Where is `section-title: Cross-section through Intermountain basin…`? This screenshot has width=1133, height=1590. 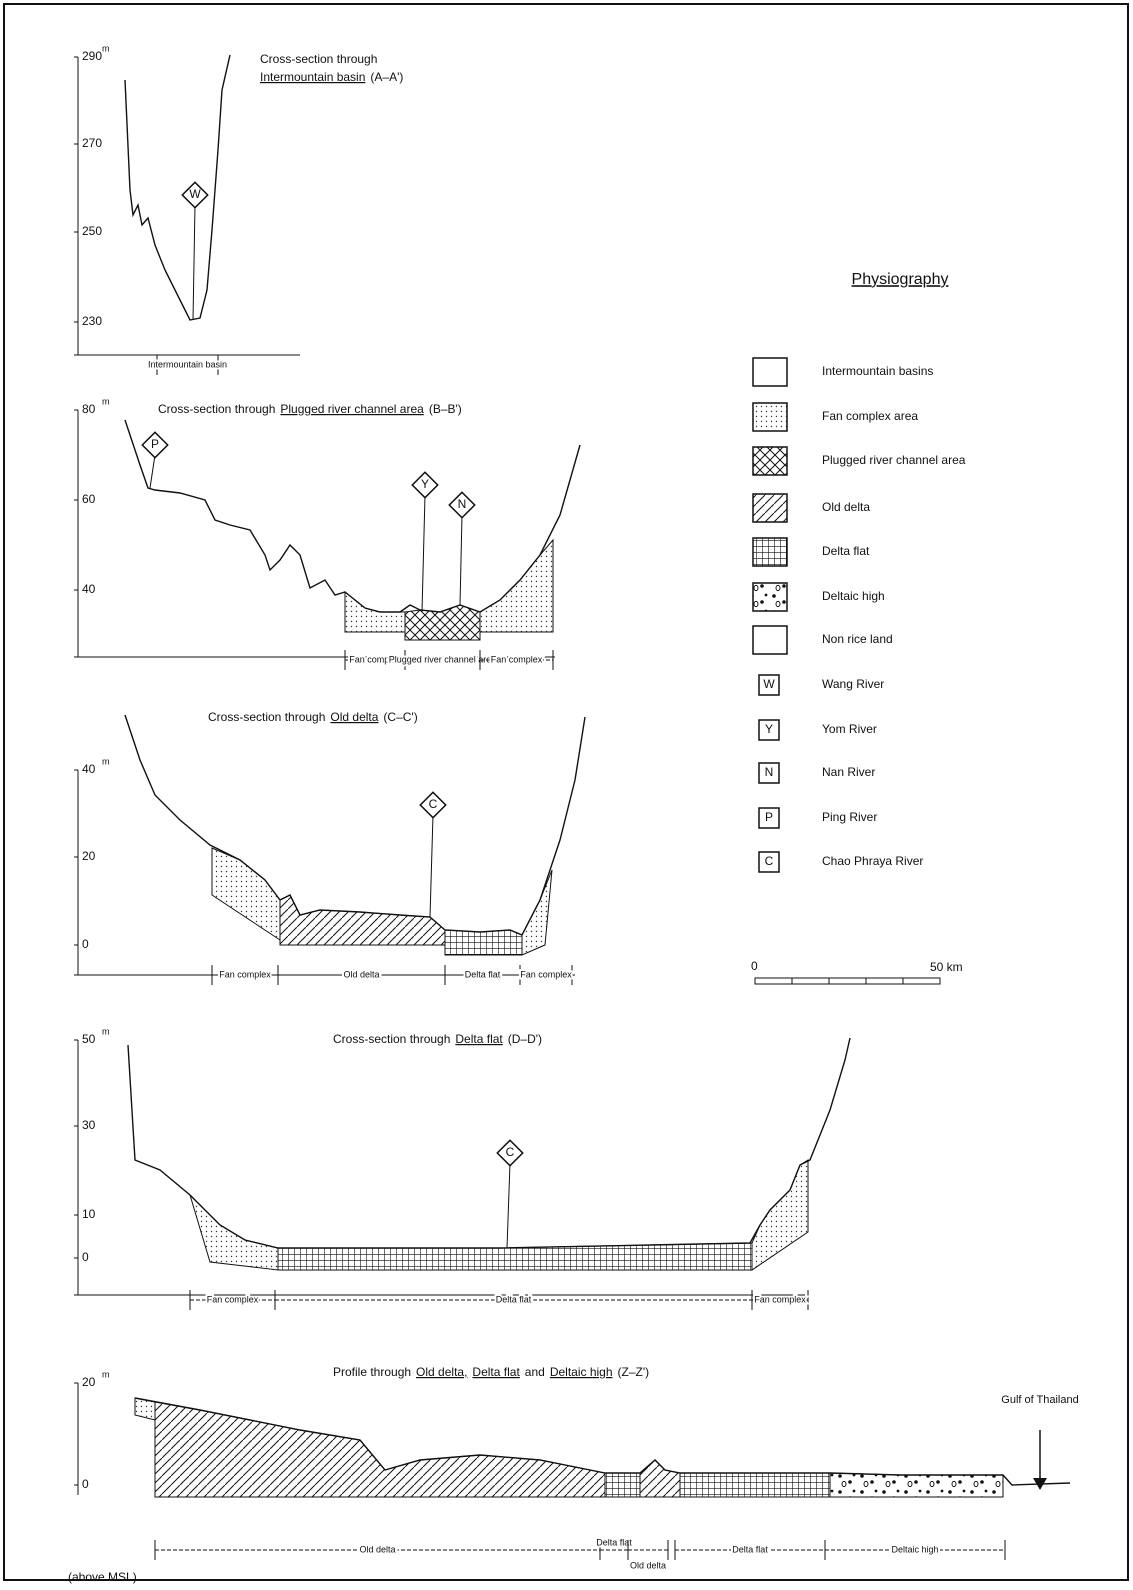
section-title: Cross-section through Intermountain basin… is located at coordinates (331, 68).